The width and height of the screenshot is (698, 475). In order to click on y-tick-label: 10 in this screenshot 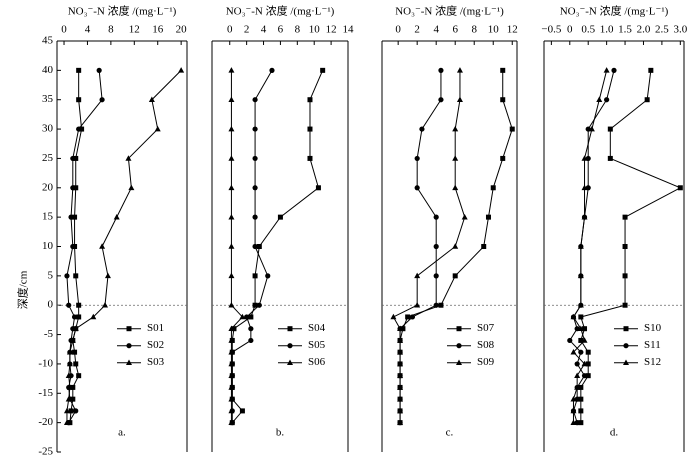, I will do `click(48, 246)`.